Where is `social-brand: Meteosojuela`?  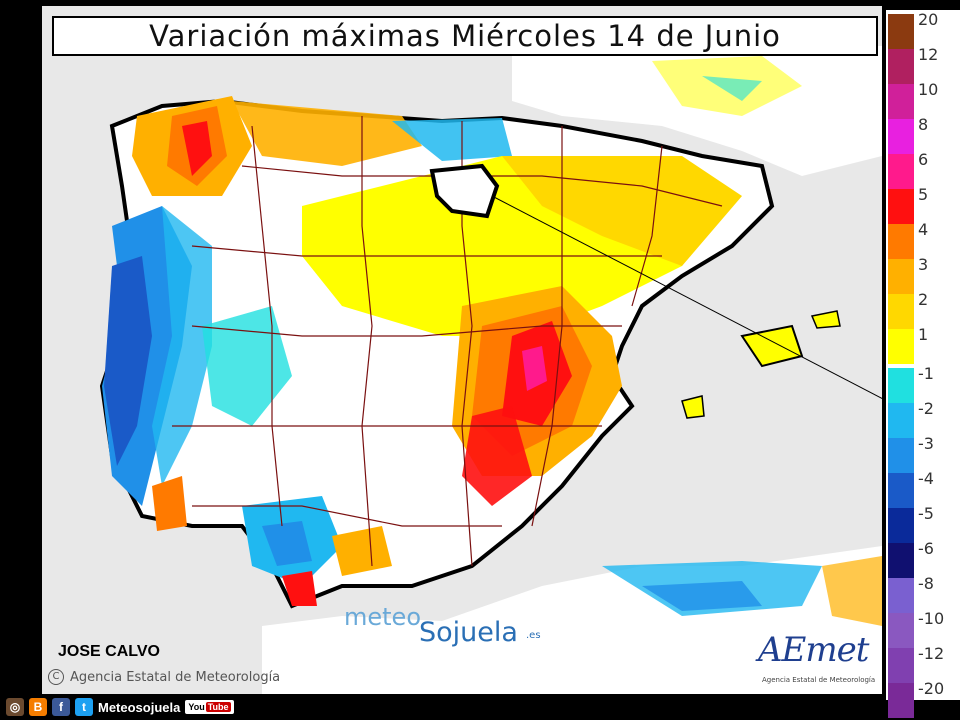
social-brand: Meteosojuela is located at coordinates (139, 707).